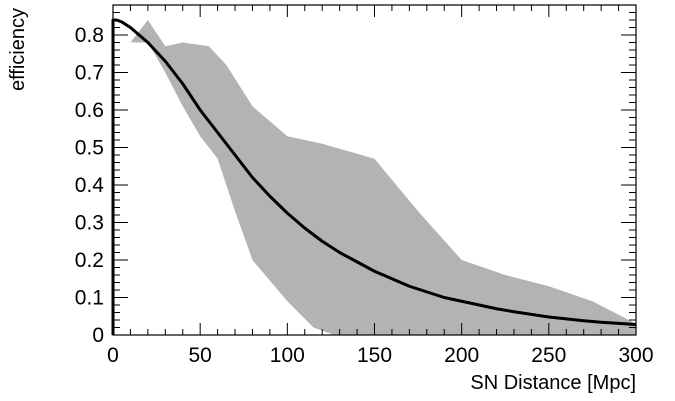 This screenshot has width=675, height=401. Describe the element at coordinates (90, 185) in the screenshot. I see `y-tick-label: 0.4` at that location.